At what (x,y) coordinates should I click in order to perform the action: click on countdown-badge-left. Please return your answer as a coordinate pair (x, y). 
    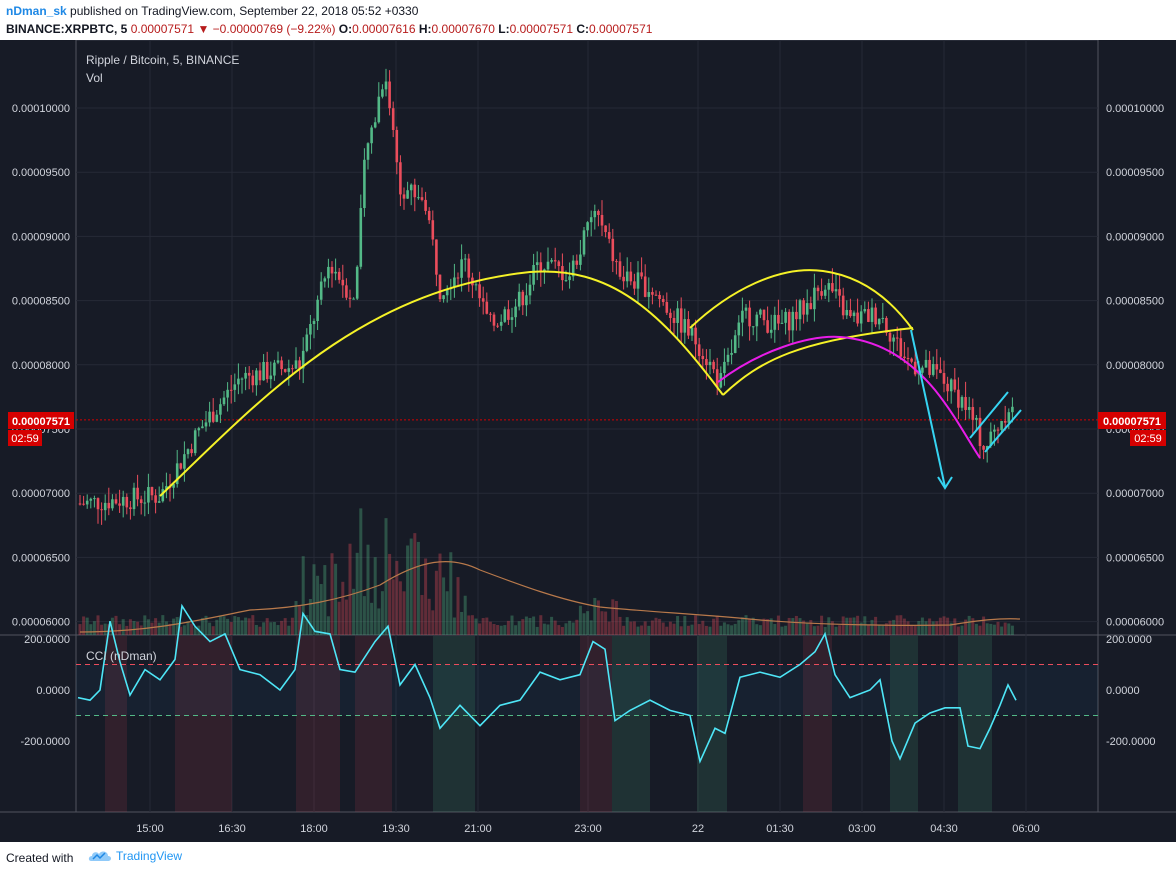
    Looking at the image, I should click on (25, 438).